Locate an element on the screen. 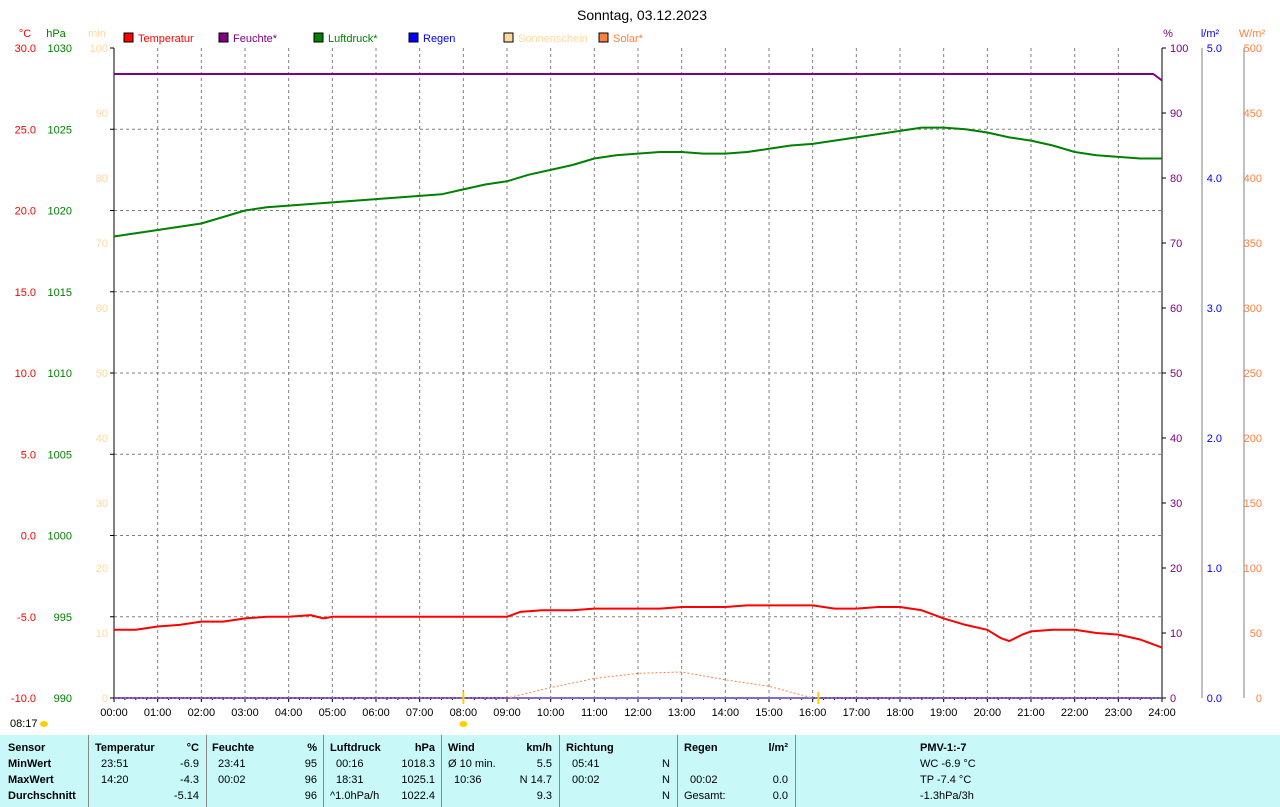 Image resolution: width=1280 pixels, height=807 pixels. x-tick-label: 24:00 is located at coordinates (1162, 713).